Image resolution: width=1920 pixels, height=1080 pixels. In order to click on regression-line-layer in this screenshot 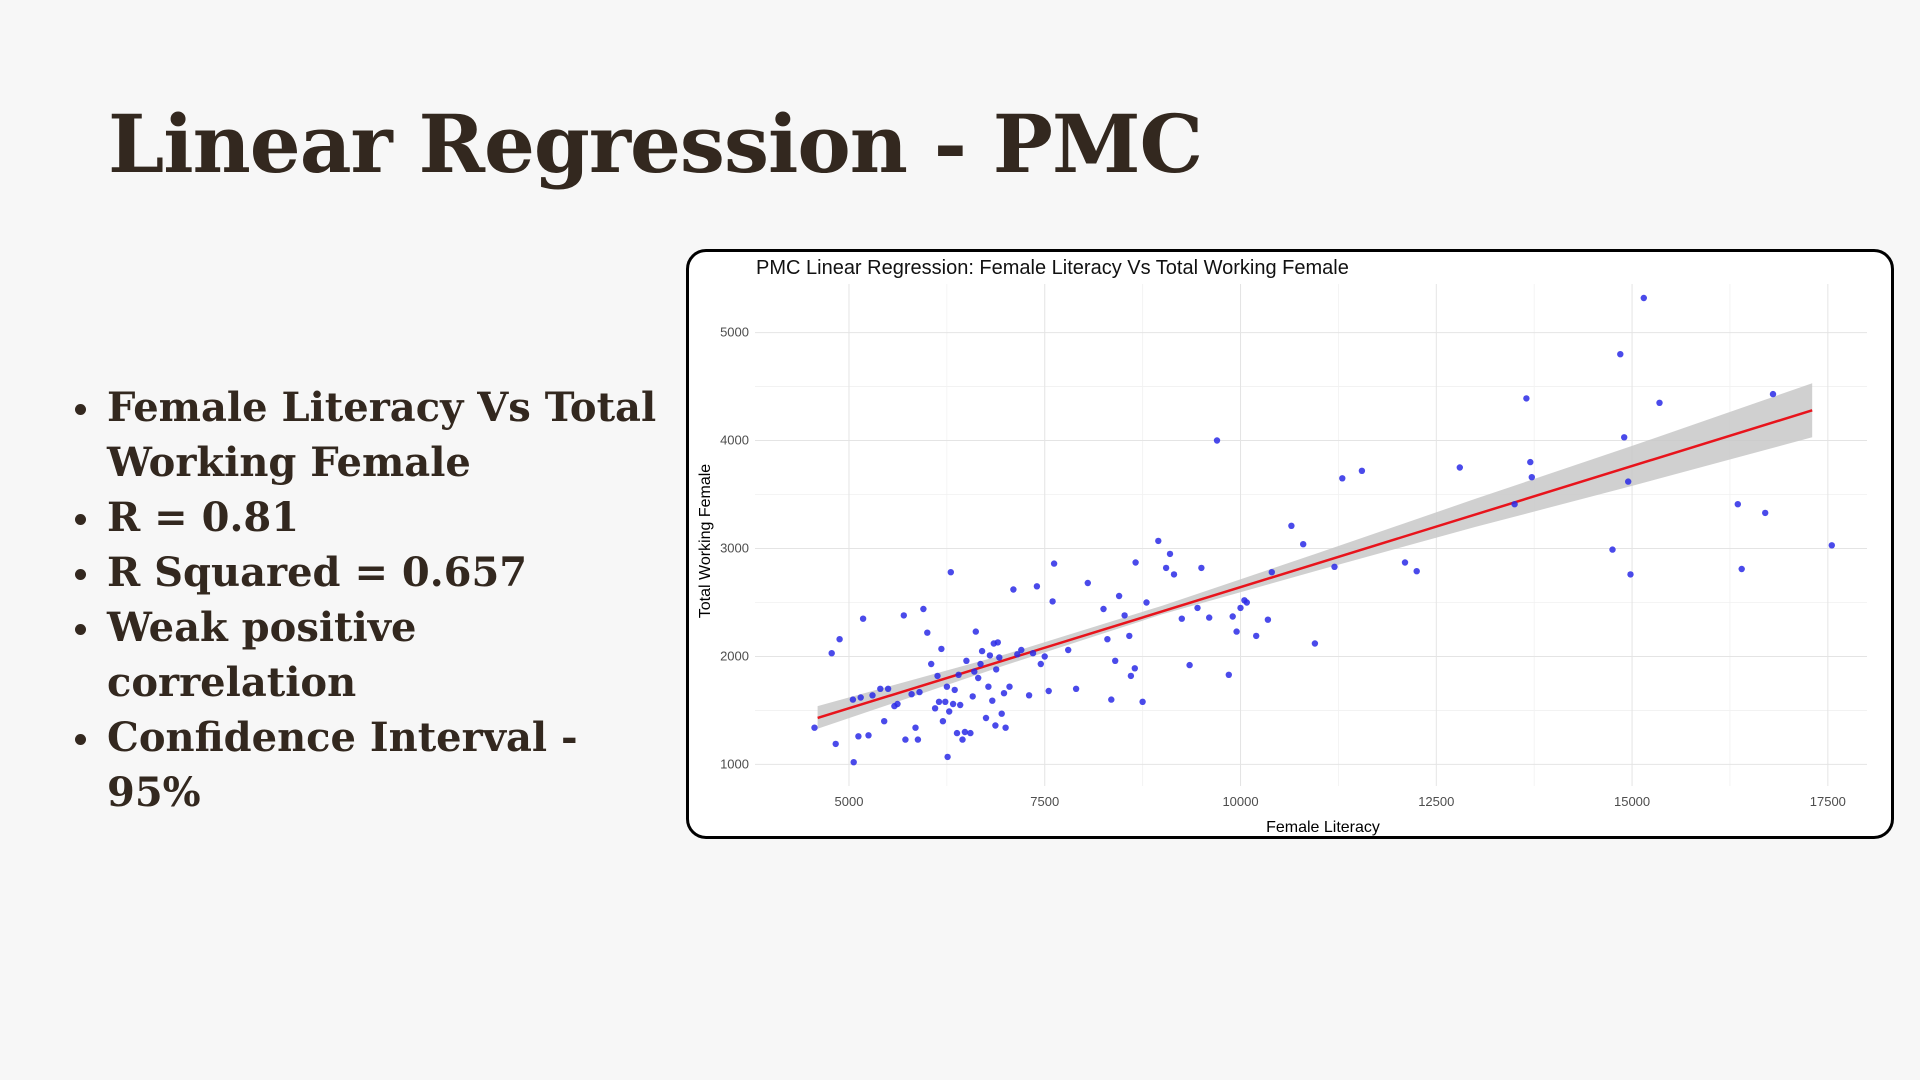, I will do `click(1315, 564)`.